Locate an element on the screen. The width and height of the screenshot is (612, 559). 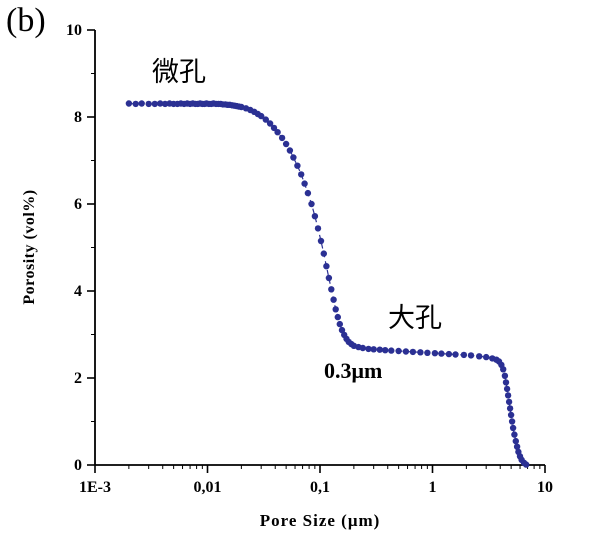
svg-text: 1 is located at coordinates (433, 487).